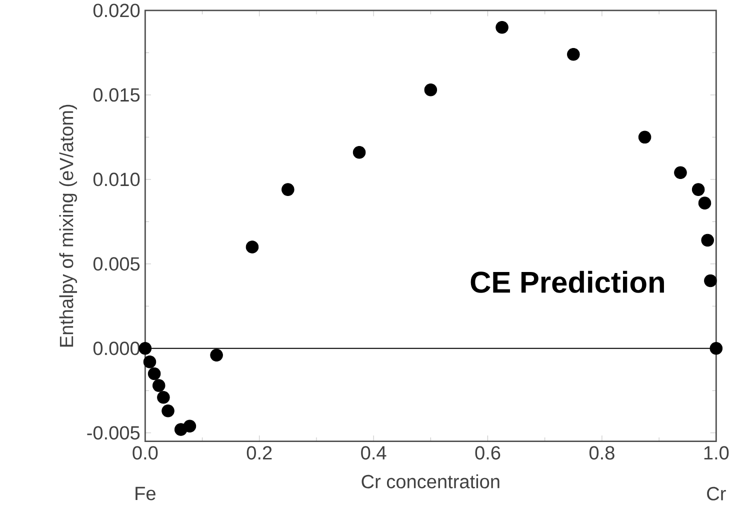 The image size is (751, 517). What do you see at coordinates (601, 453) in the screenshot?
I see `x-tick-label: 0.8` at bounding box center [601, 453].